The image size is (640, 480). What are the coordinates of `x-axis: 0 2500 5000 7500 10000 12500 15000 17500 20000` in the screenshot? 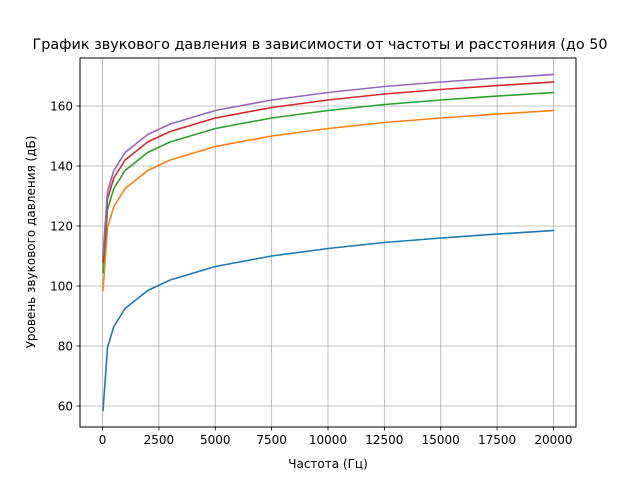 It's located at (336, 437).